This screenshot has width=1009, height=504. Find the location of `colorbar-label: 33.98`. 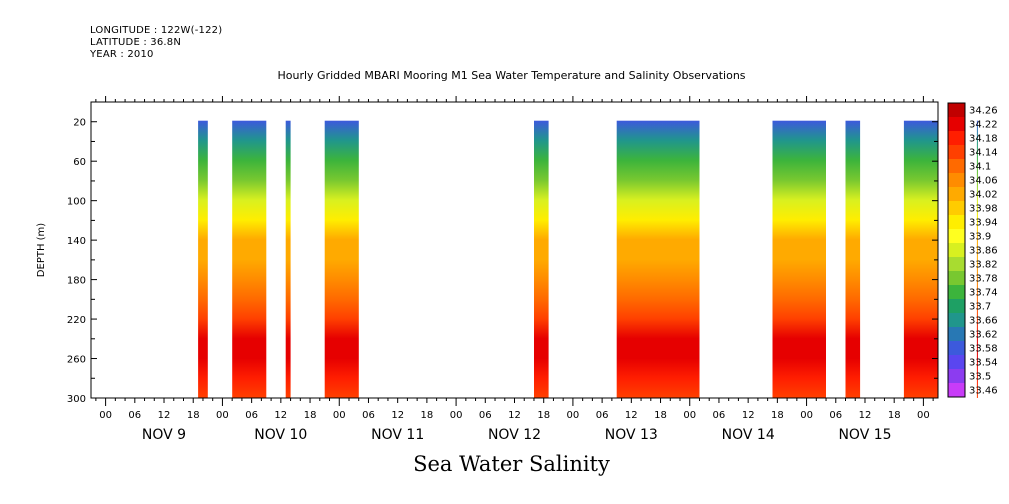

colorbar-label: 33.98 is located at coordinates (983, 209).